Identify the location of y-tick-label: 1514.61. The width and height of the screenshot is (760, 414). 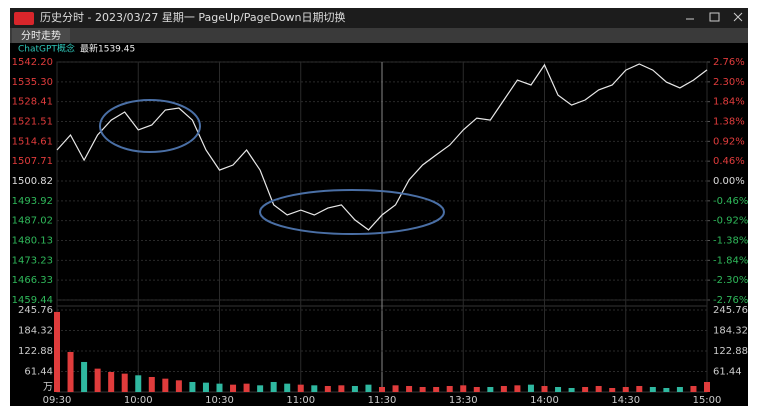
(32, 141).